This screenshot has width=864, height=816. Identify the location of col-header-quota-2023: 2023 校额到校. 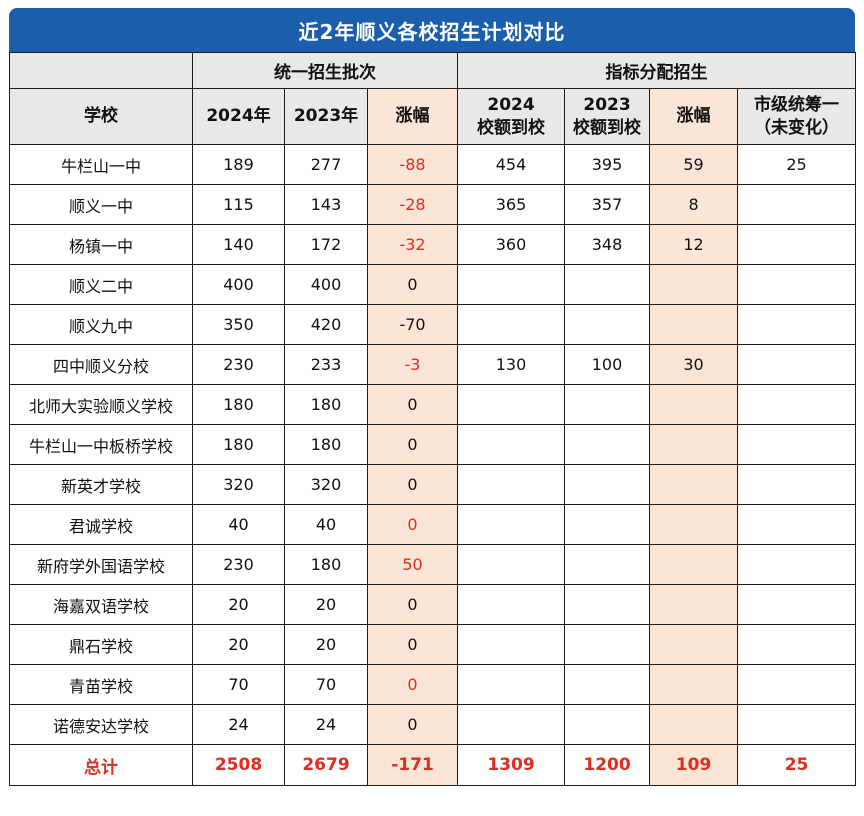
(607, 116).